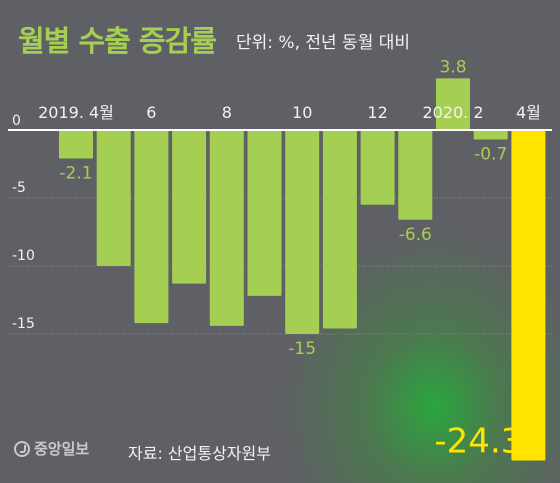 This screenshot has width=560, height=483. I want to click on x-tick-label: 2019. 4월, so click(76, 112).